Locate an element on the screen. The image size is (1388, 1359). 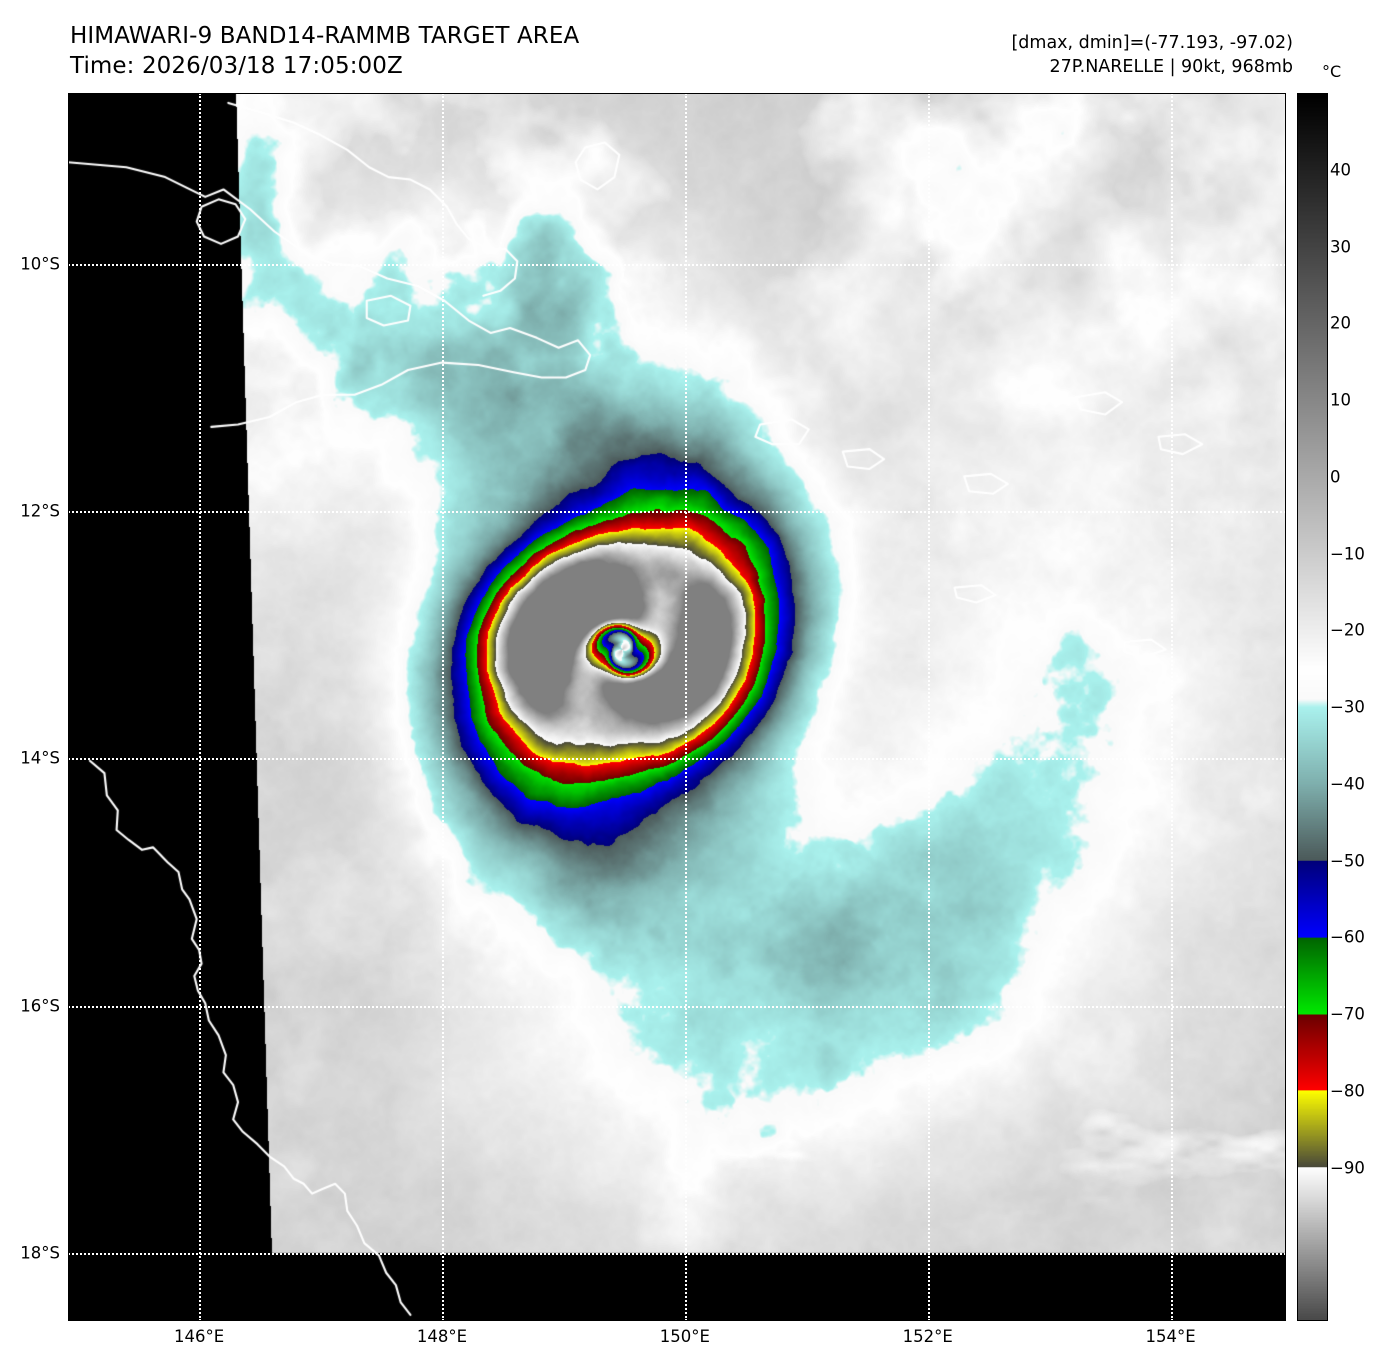
colorbar-tick-label: 0 is located at coordinates (1335, 477).